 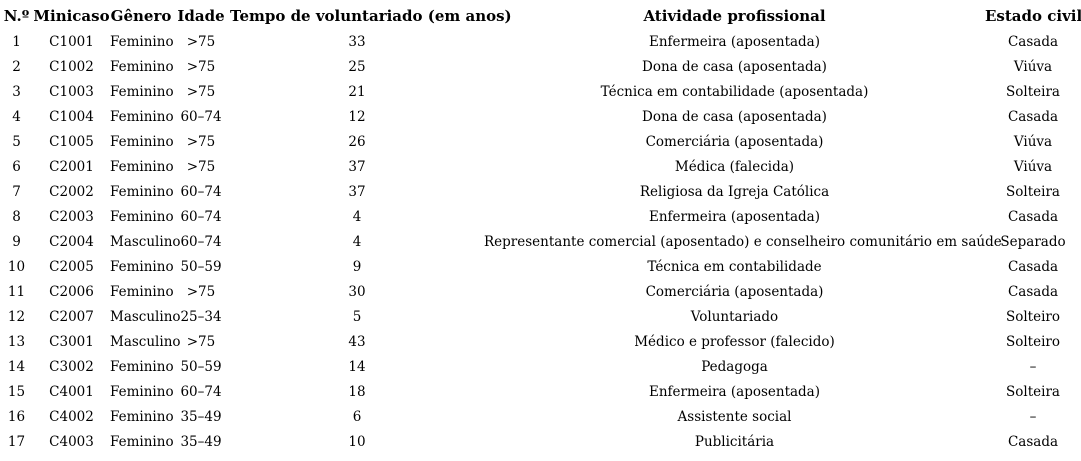 What do you see at coordinates (71, 266) in the screenshot?
I see `table-cell: C2005` at bounding box center [71, 266].